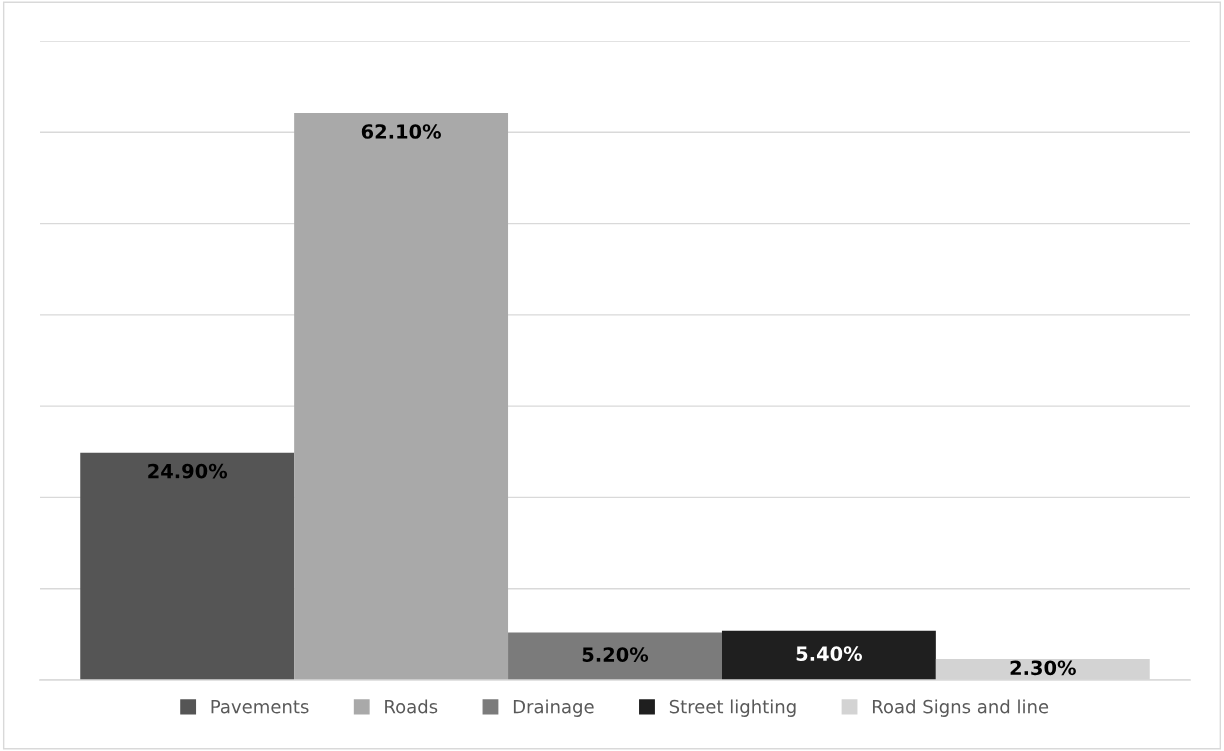 This screenshot has height=751, width=1224. I want to click on legend-label: Roads, so click(411, 706).